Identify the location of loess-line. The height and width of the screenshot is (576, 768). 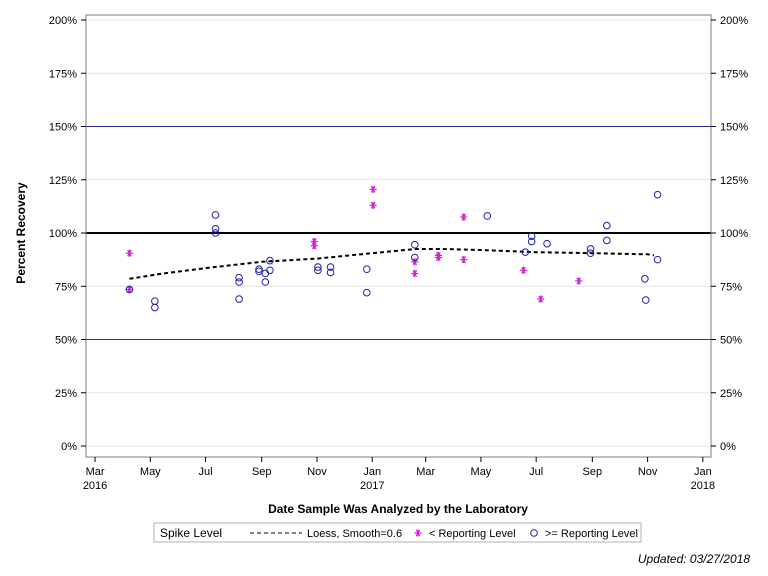
(392, 264).